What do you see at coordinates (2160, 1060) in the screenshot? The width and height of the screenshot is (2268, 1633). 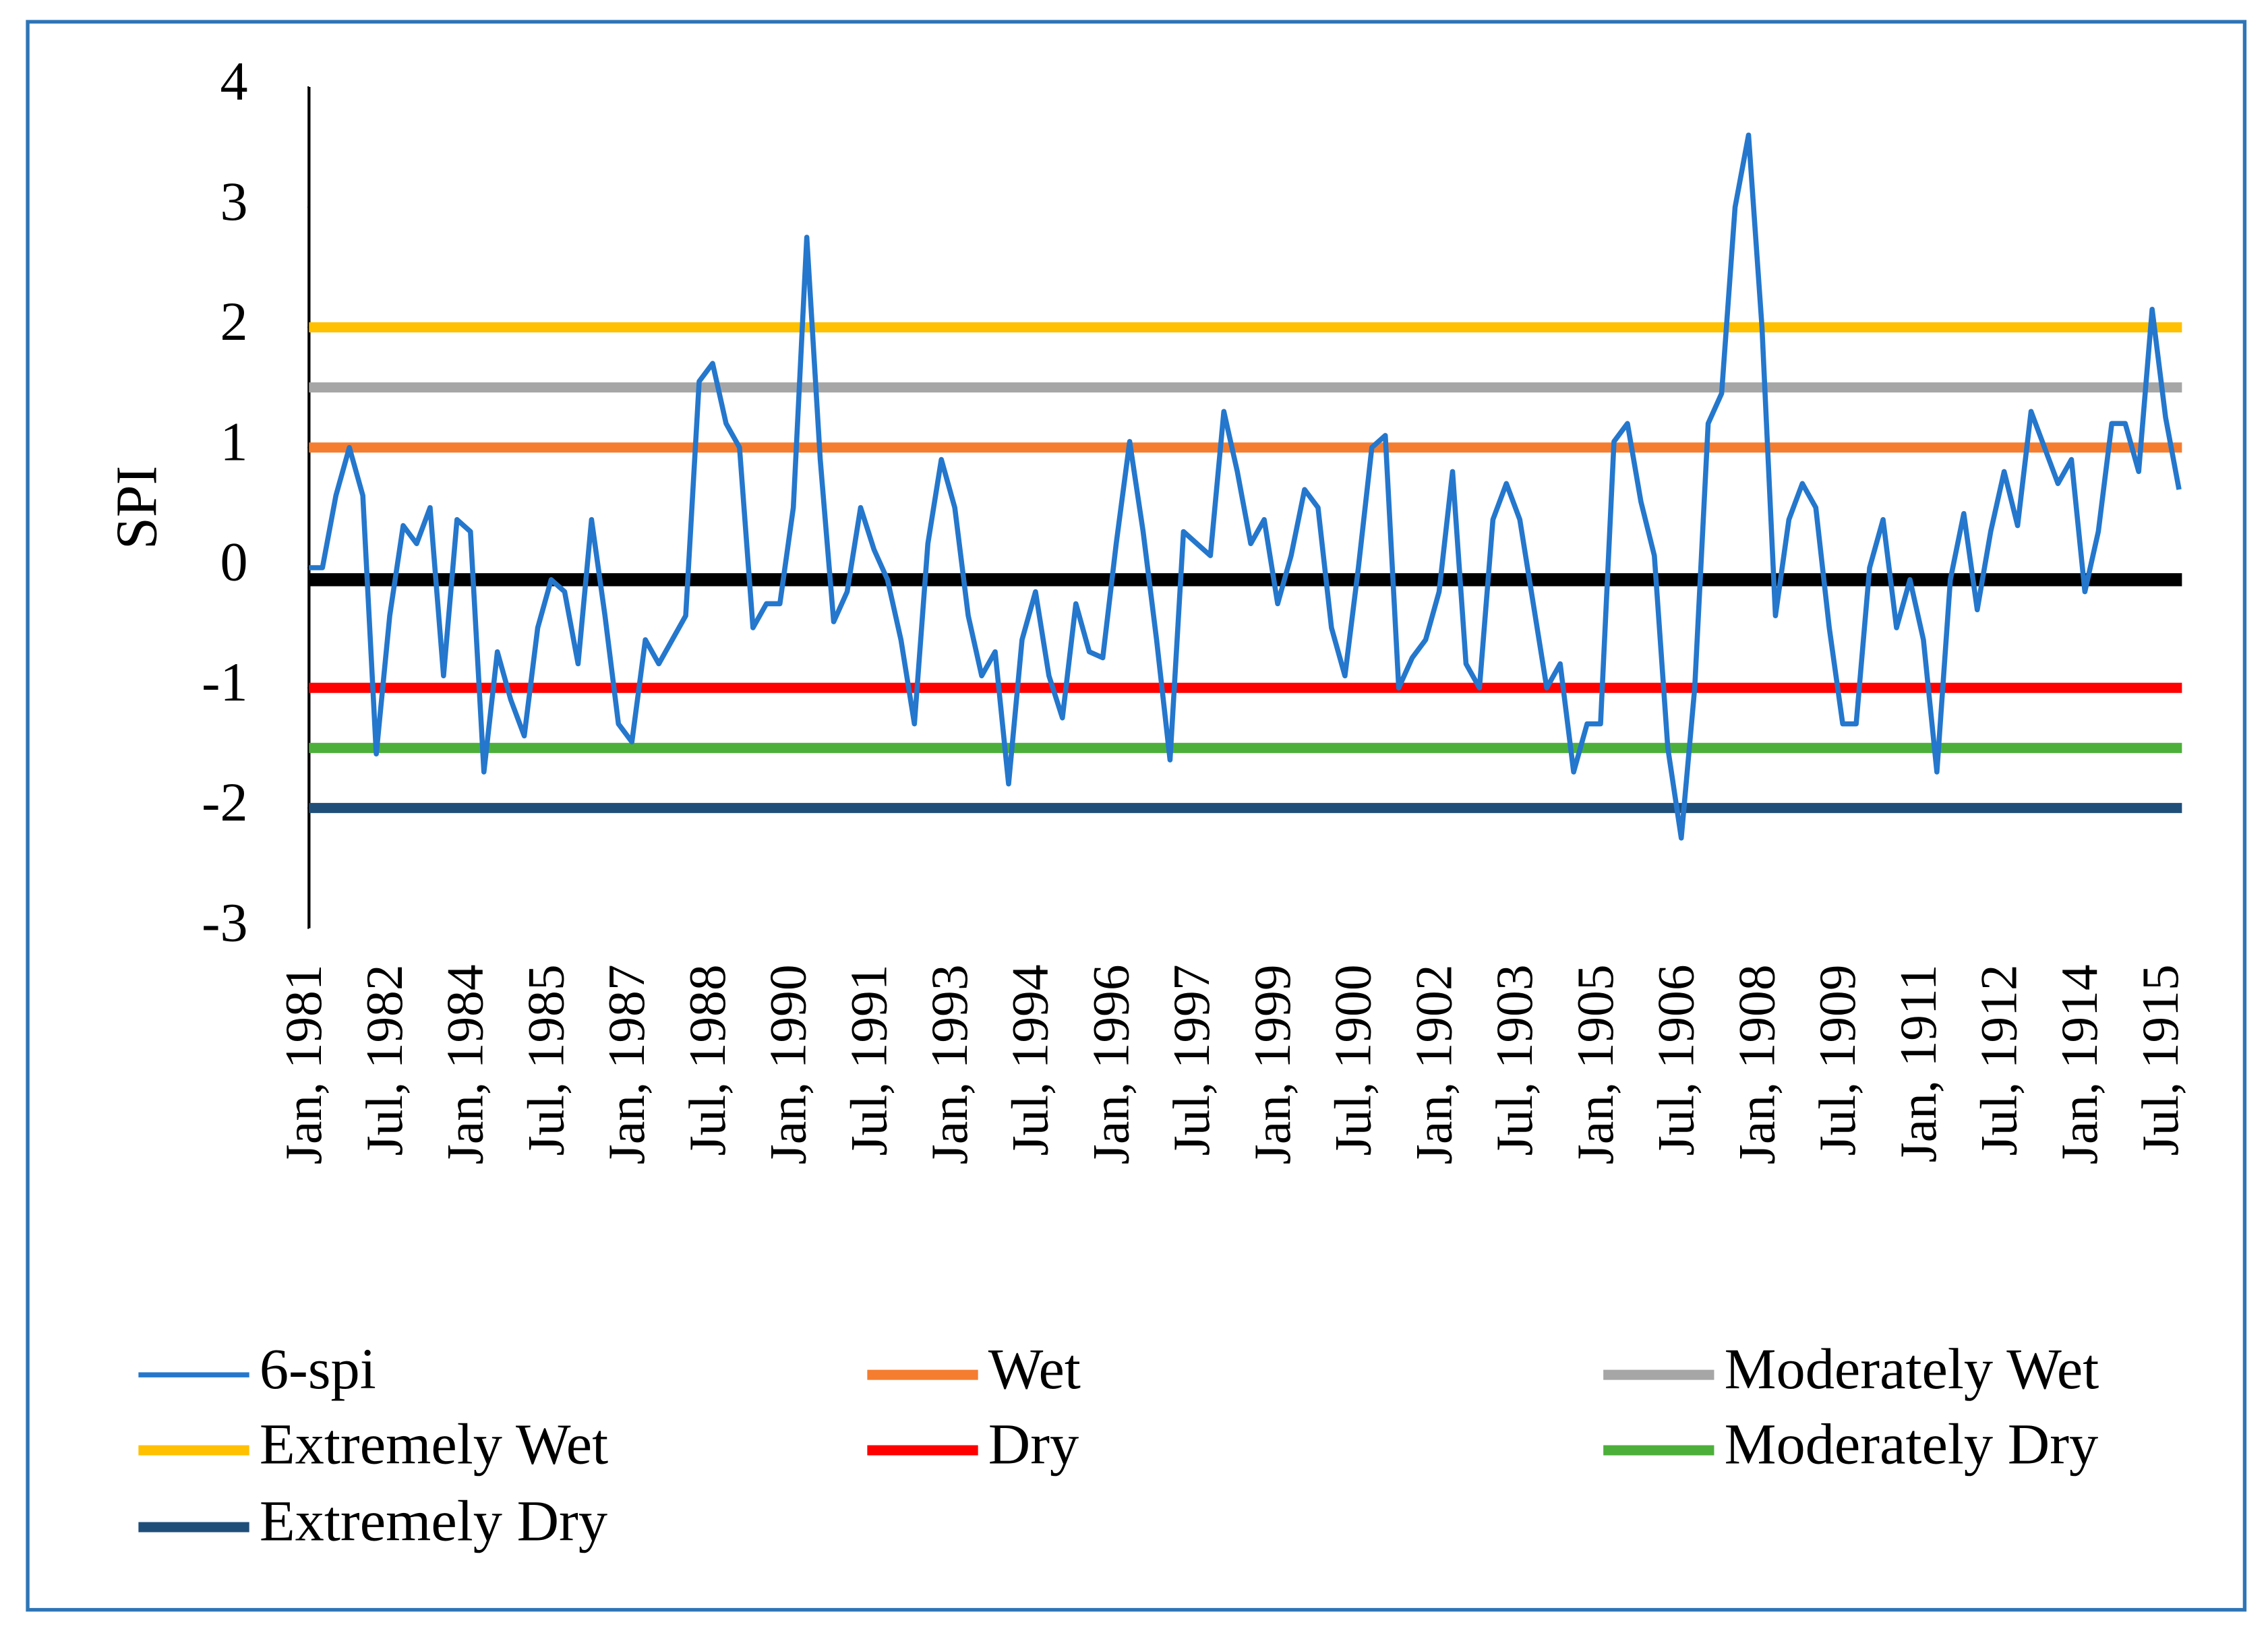 I see `x-tick-label: Jul, 1915` at bounding box center [2160, 1060].